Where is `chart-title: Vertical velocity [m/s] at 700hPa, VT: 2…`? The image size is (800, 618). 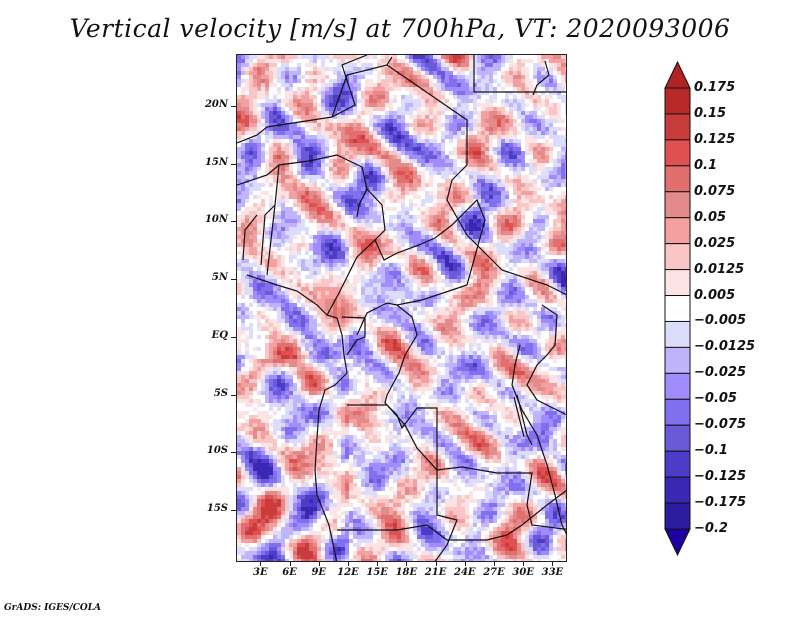
chart-title: Vertical velocity [m/s] at 700hPa, VT: 2… is located at coordinates (400, 28).